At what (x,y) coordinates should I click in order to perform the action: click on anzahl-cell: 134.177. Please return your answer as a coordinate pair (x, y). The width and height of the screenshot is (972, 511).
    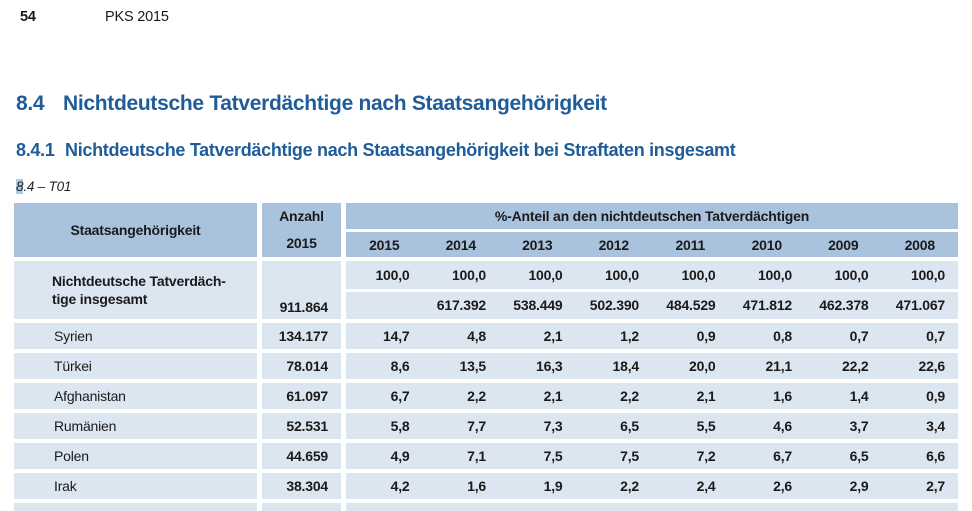
    Looking at the image, I should click on (304, 336).